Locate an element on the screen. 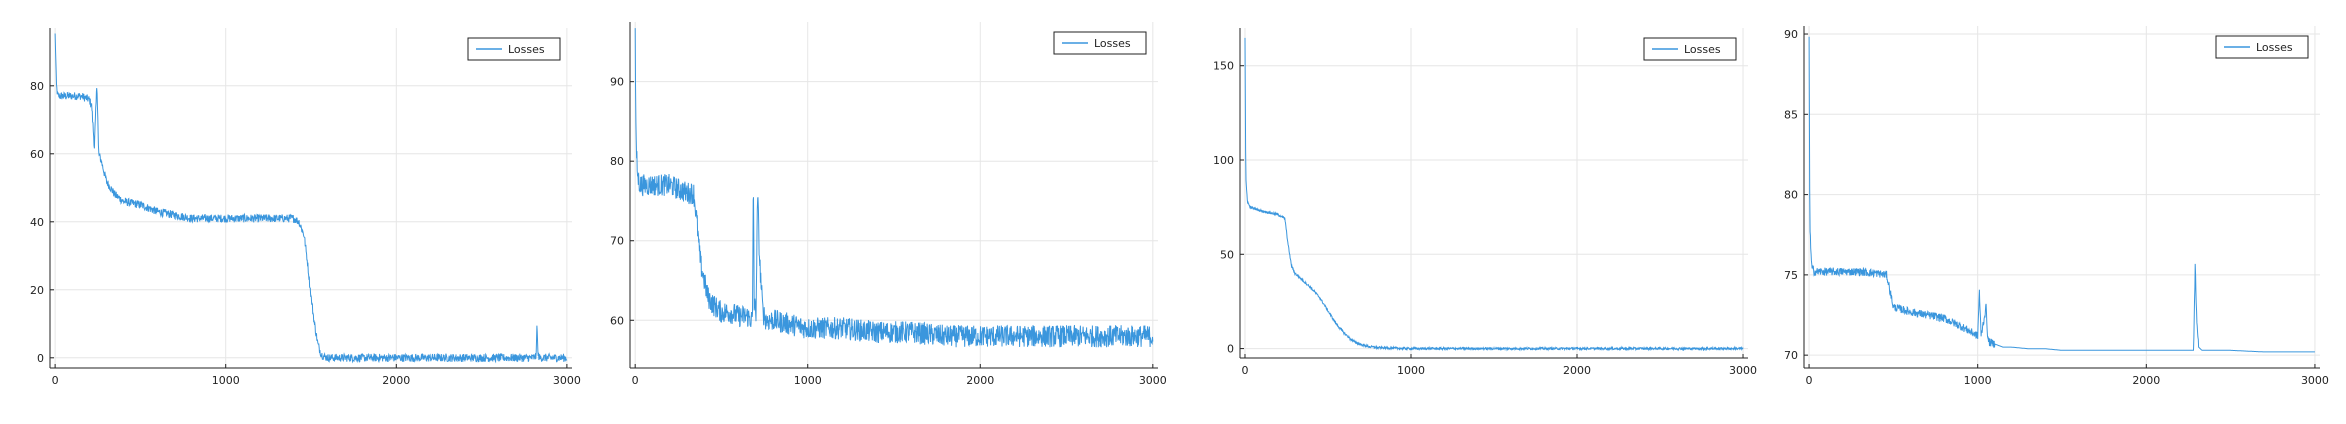 The image size is (2346, 424). y-tick-label: 20 is located at coordinates (37, 290).